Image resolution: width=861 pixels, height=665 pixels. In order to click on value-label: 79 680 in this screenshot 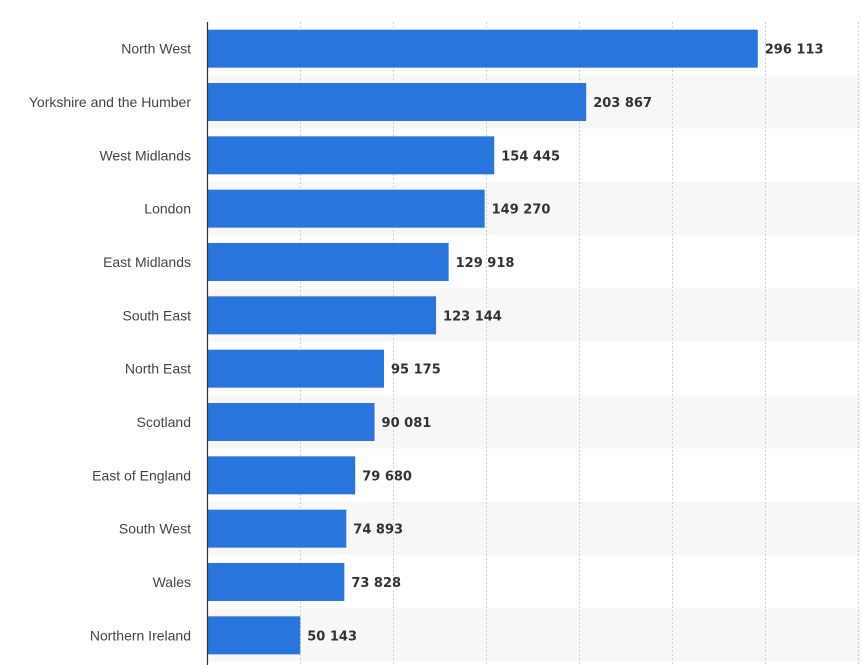, I will do `click(387, 476)`.